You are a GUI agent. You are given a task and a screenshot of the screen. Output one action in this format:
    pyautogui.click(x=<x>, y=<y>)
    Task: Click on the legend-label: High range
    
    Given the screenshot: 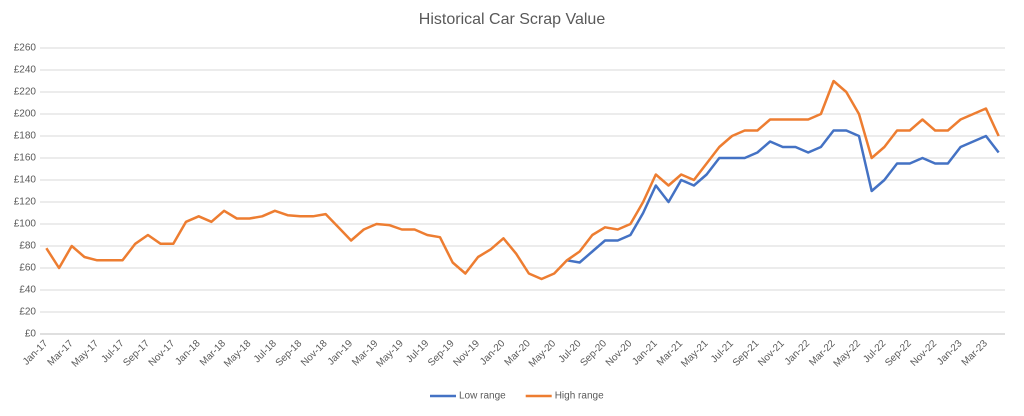 What is the action you would take?
    pyautogui.click(x=579, y=396)
    